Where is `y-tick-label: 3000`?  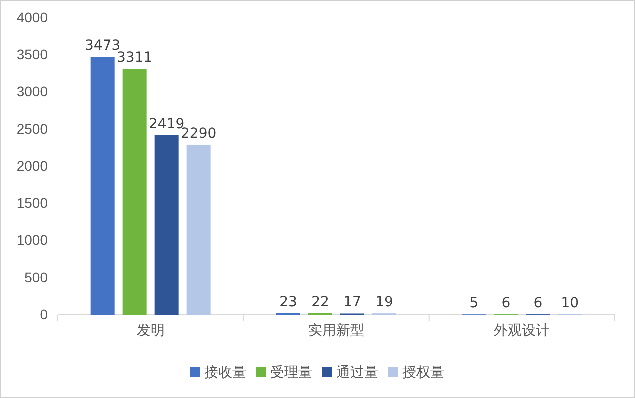 y-tick-label: 3000 is located at coordinates (32, 92).